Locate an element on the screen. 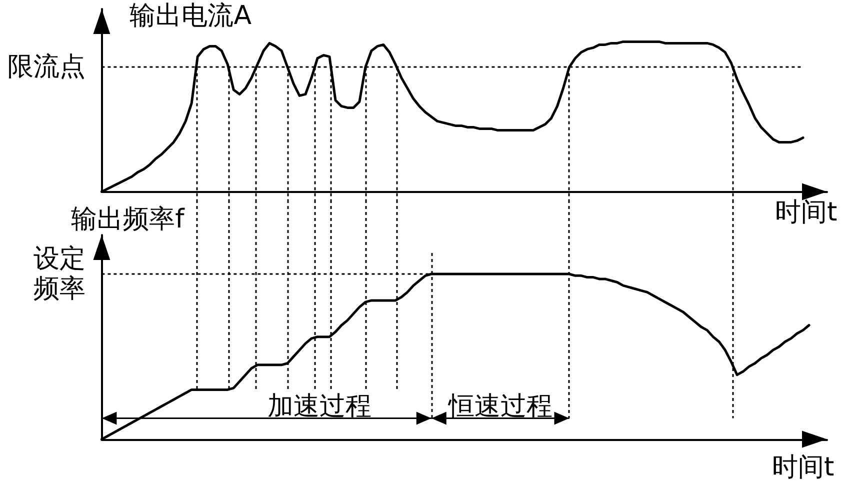  annotation: 加速过程 is located at coordinates (320, 406).